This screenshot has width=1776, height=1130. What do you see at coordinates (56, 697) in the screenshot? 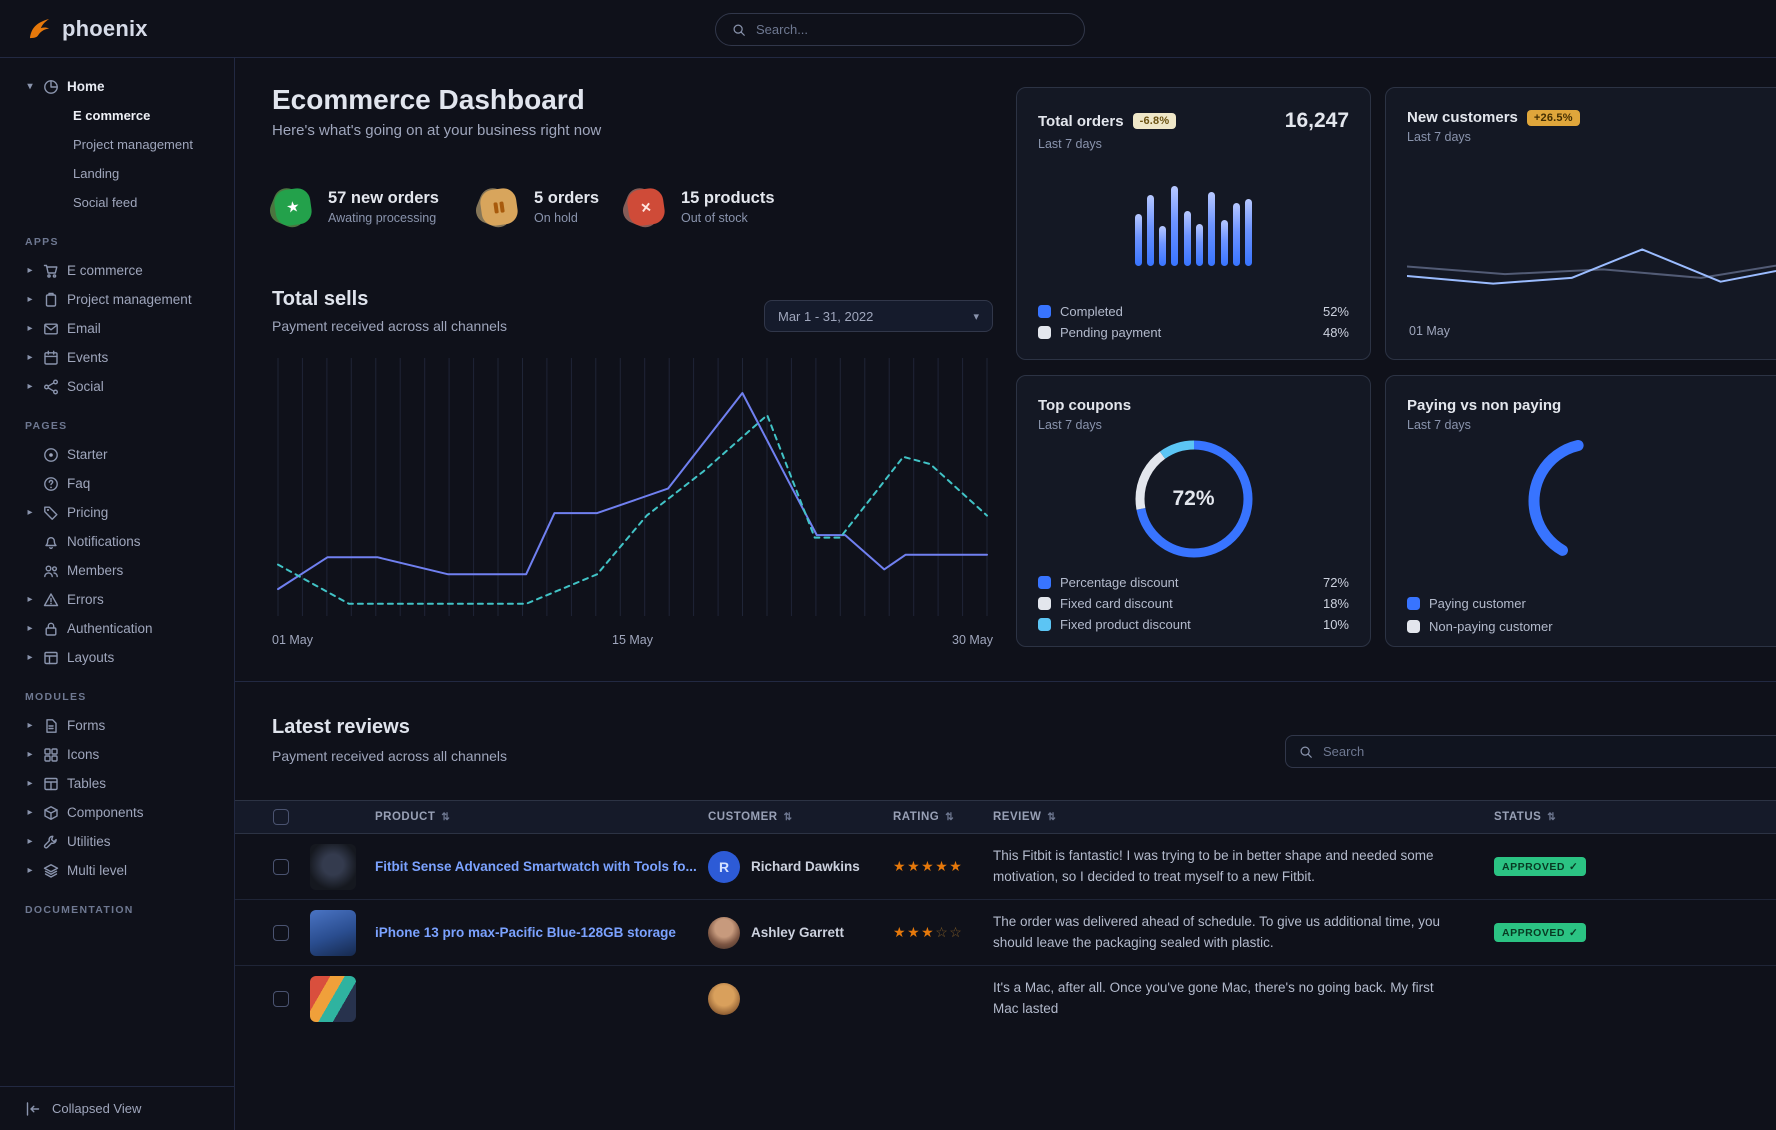
I see `sidebar-section-modules: MODULES` at bounding box center [56, 697].